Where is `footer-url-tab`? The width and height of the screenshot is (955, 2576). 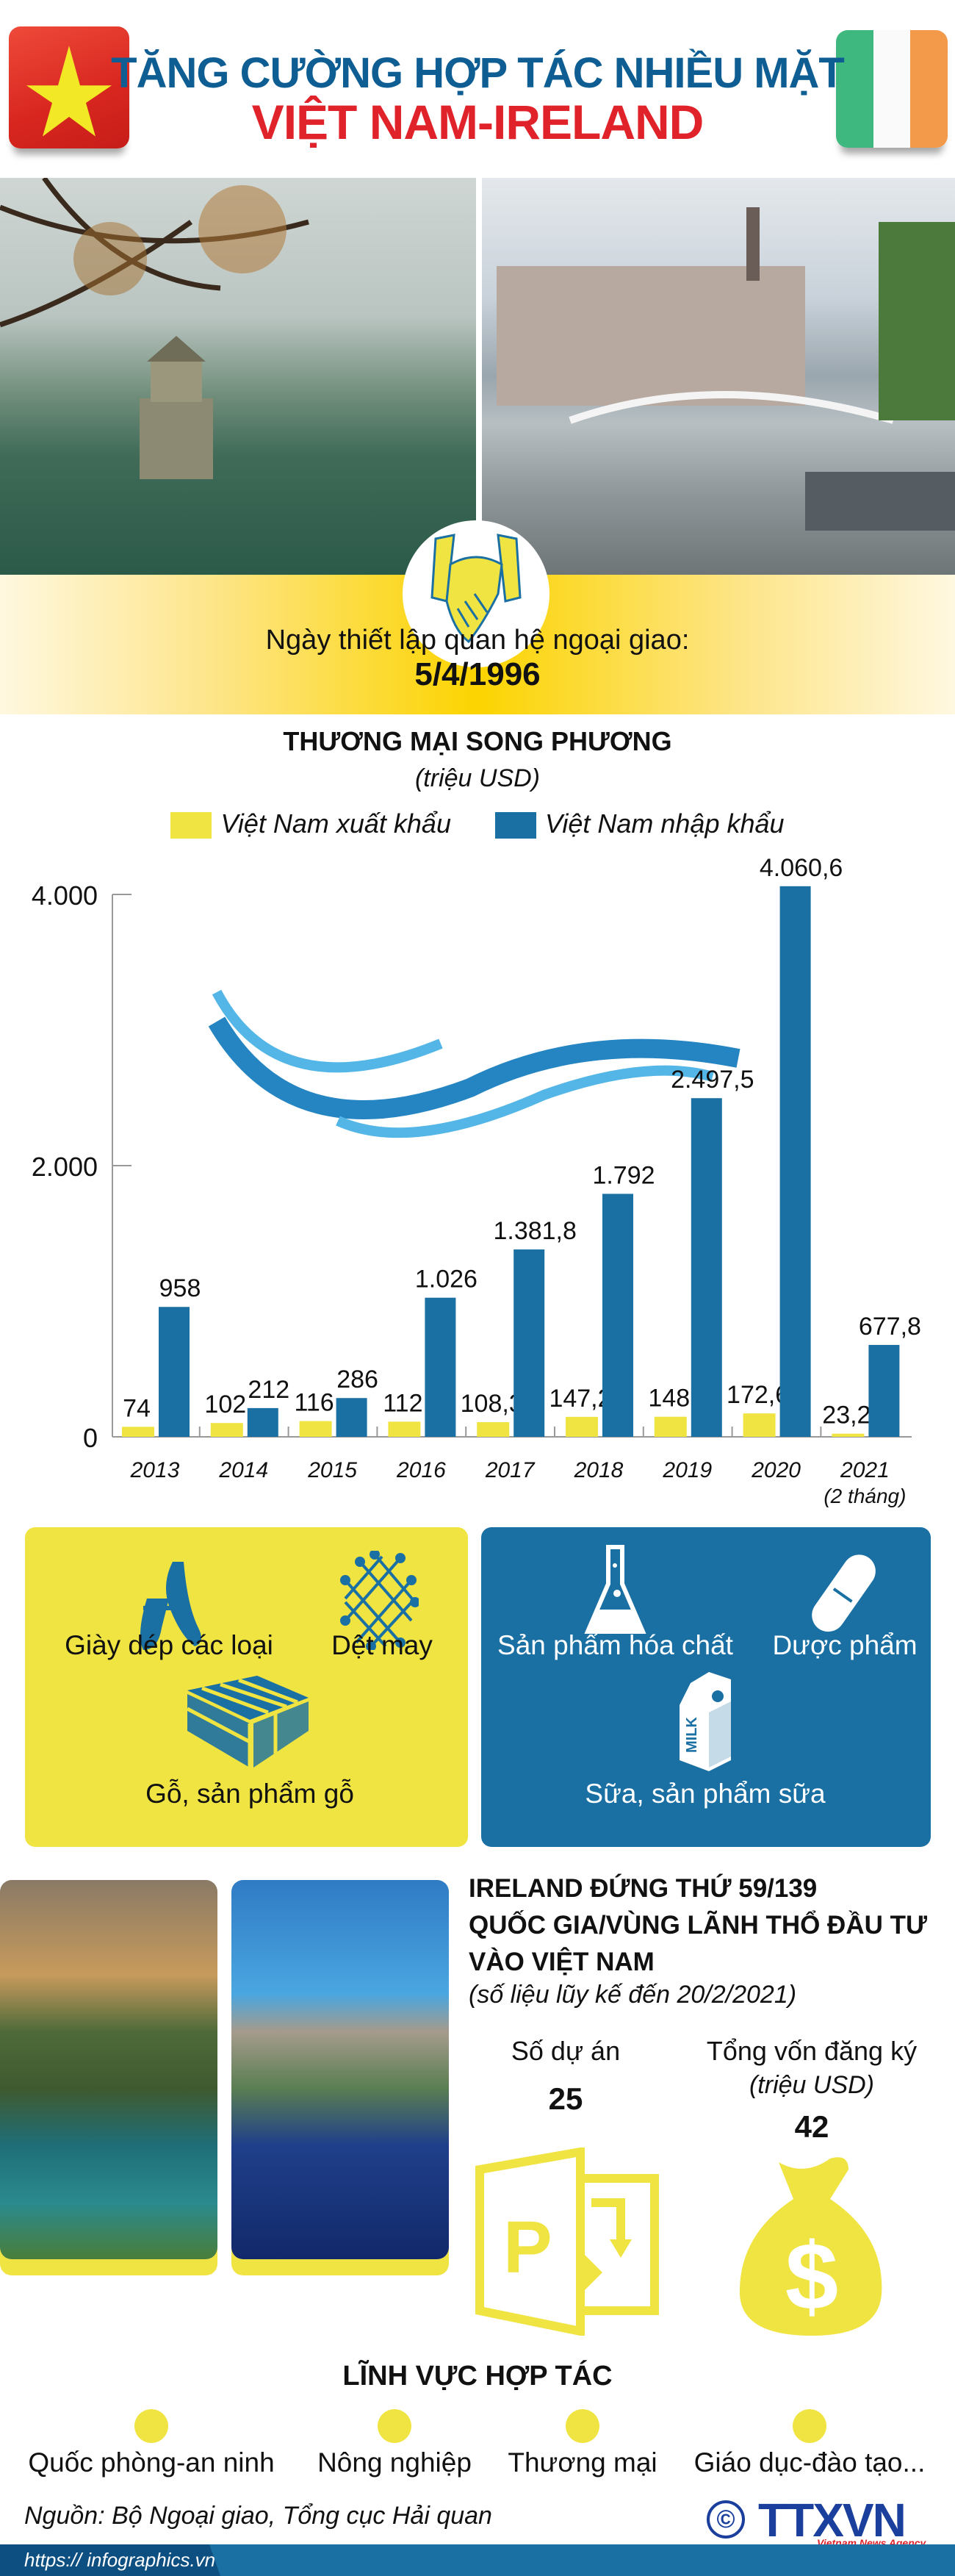 footer-url-tab is located at coordinates (110, 2560).